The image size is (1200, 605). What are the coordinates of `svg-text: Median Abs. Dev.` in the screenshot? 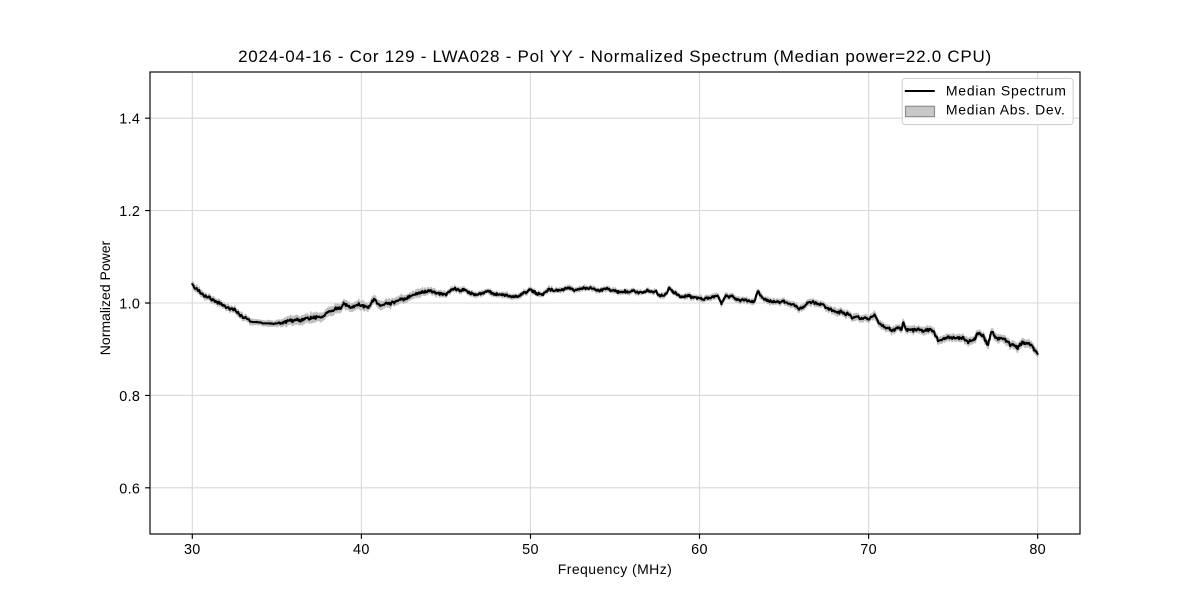 It's located at (1006, 110).